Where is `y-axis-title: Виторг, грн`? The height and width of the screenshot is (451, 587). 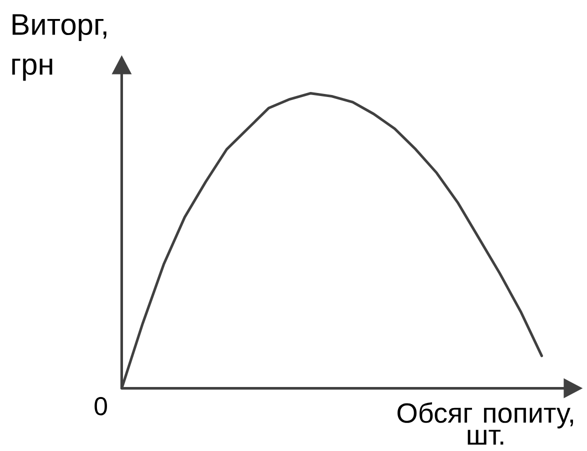
y-axis-title: Виторг, грн is located at coordinates (59, 47).